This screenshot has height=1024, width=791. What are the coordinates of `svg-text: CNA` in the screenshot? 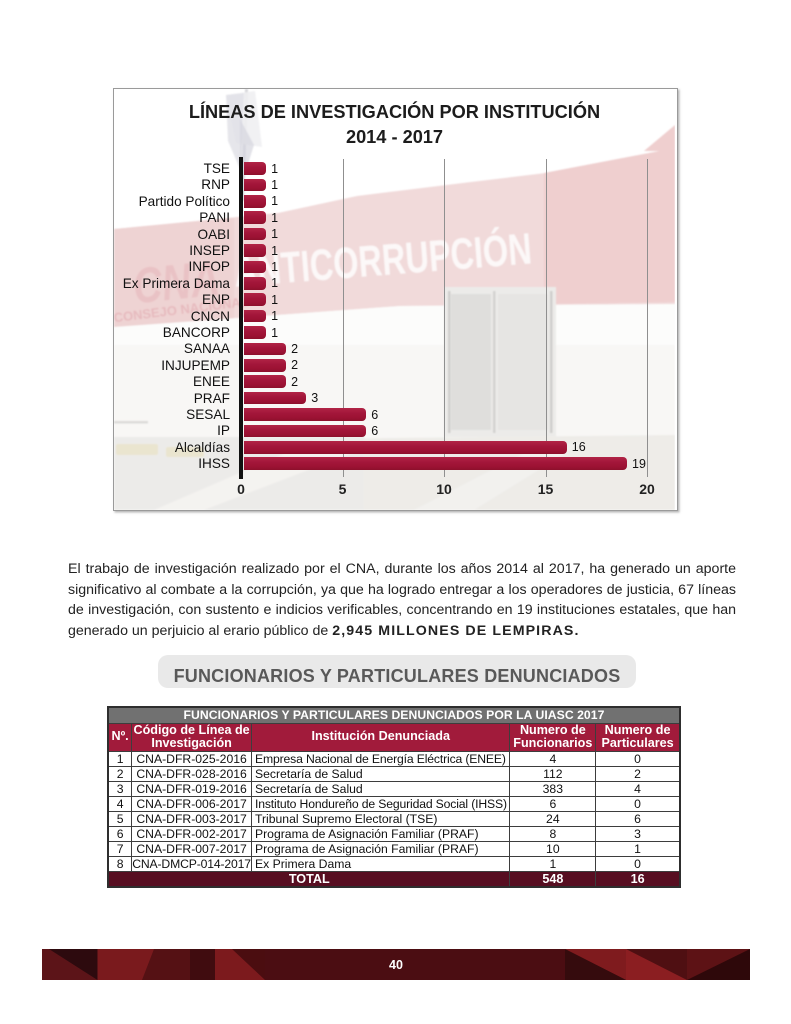 It's located at (176, 281).